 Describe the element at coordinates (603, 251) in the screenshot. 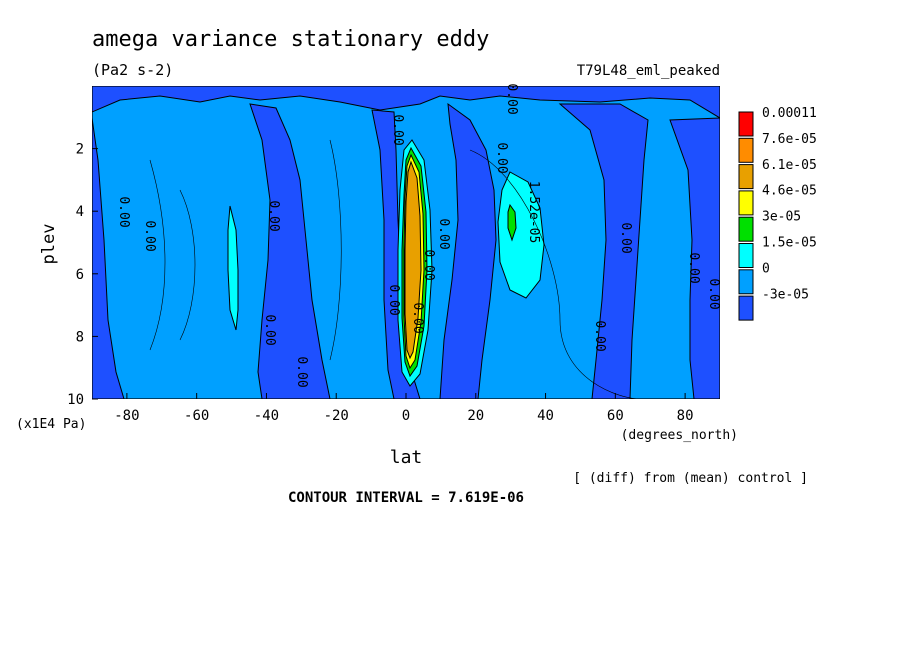

I see `negative-region-55n` at that location.